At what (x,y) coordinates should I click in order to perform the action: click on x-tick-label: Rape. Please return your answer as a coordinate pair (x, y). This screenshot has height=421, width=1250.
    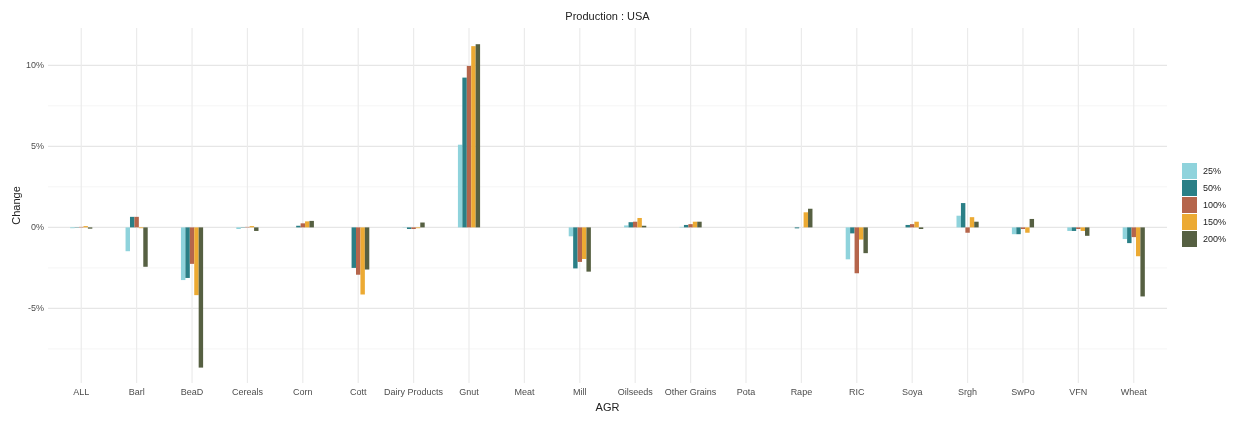
    Looking at the image, I should click on (801, 392).